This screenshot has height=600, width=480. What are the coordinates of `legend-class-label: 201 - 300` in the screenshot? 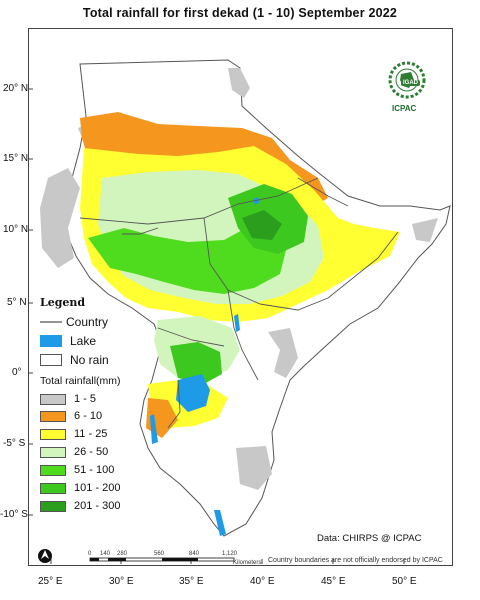 It's located at (97, 506).